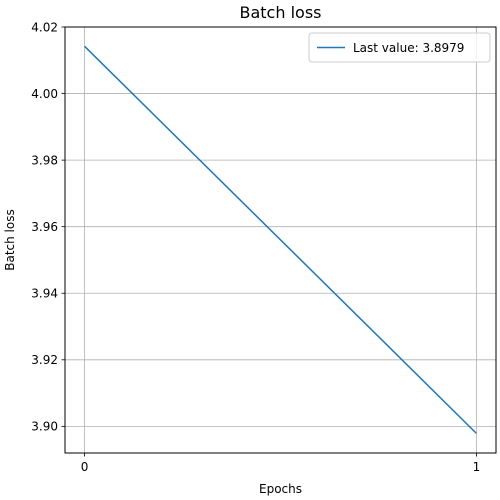  Describe the element at coordinates (44, 160) in the screenshot. I see `y-tick-label: 3.98` at that location.